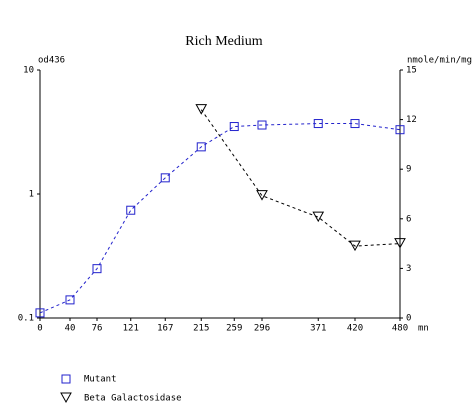 The width and height of the screenshot is (472, 405). What do you see at coordinates (408, 170) in the screenshot?
I see `y2-tick-label: 9` at bounding box center [408, 170].